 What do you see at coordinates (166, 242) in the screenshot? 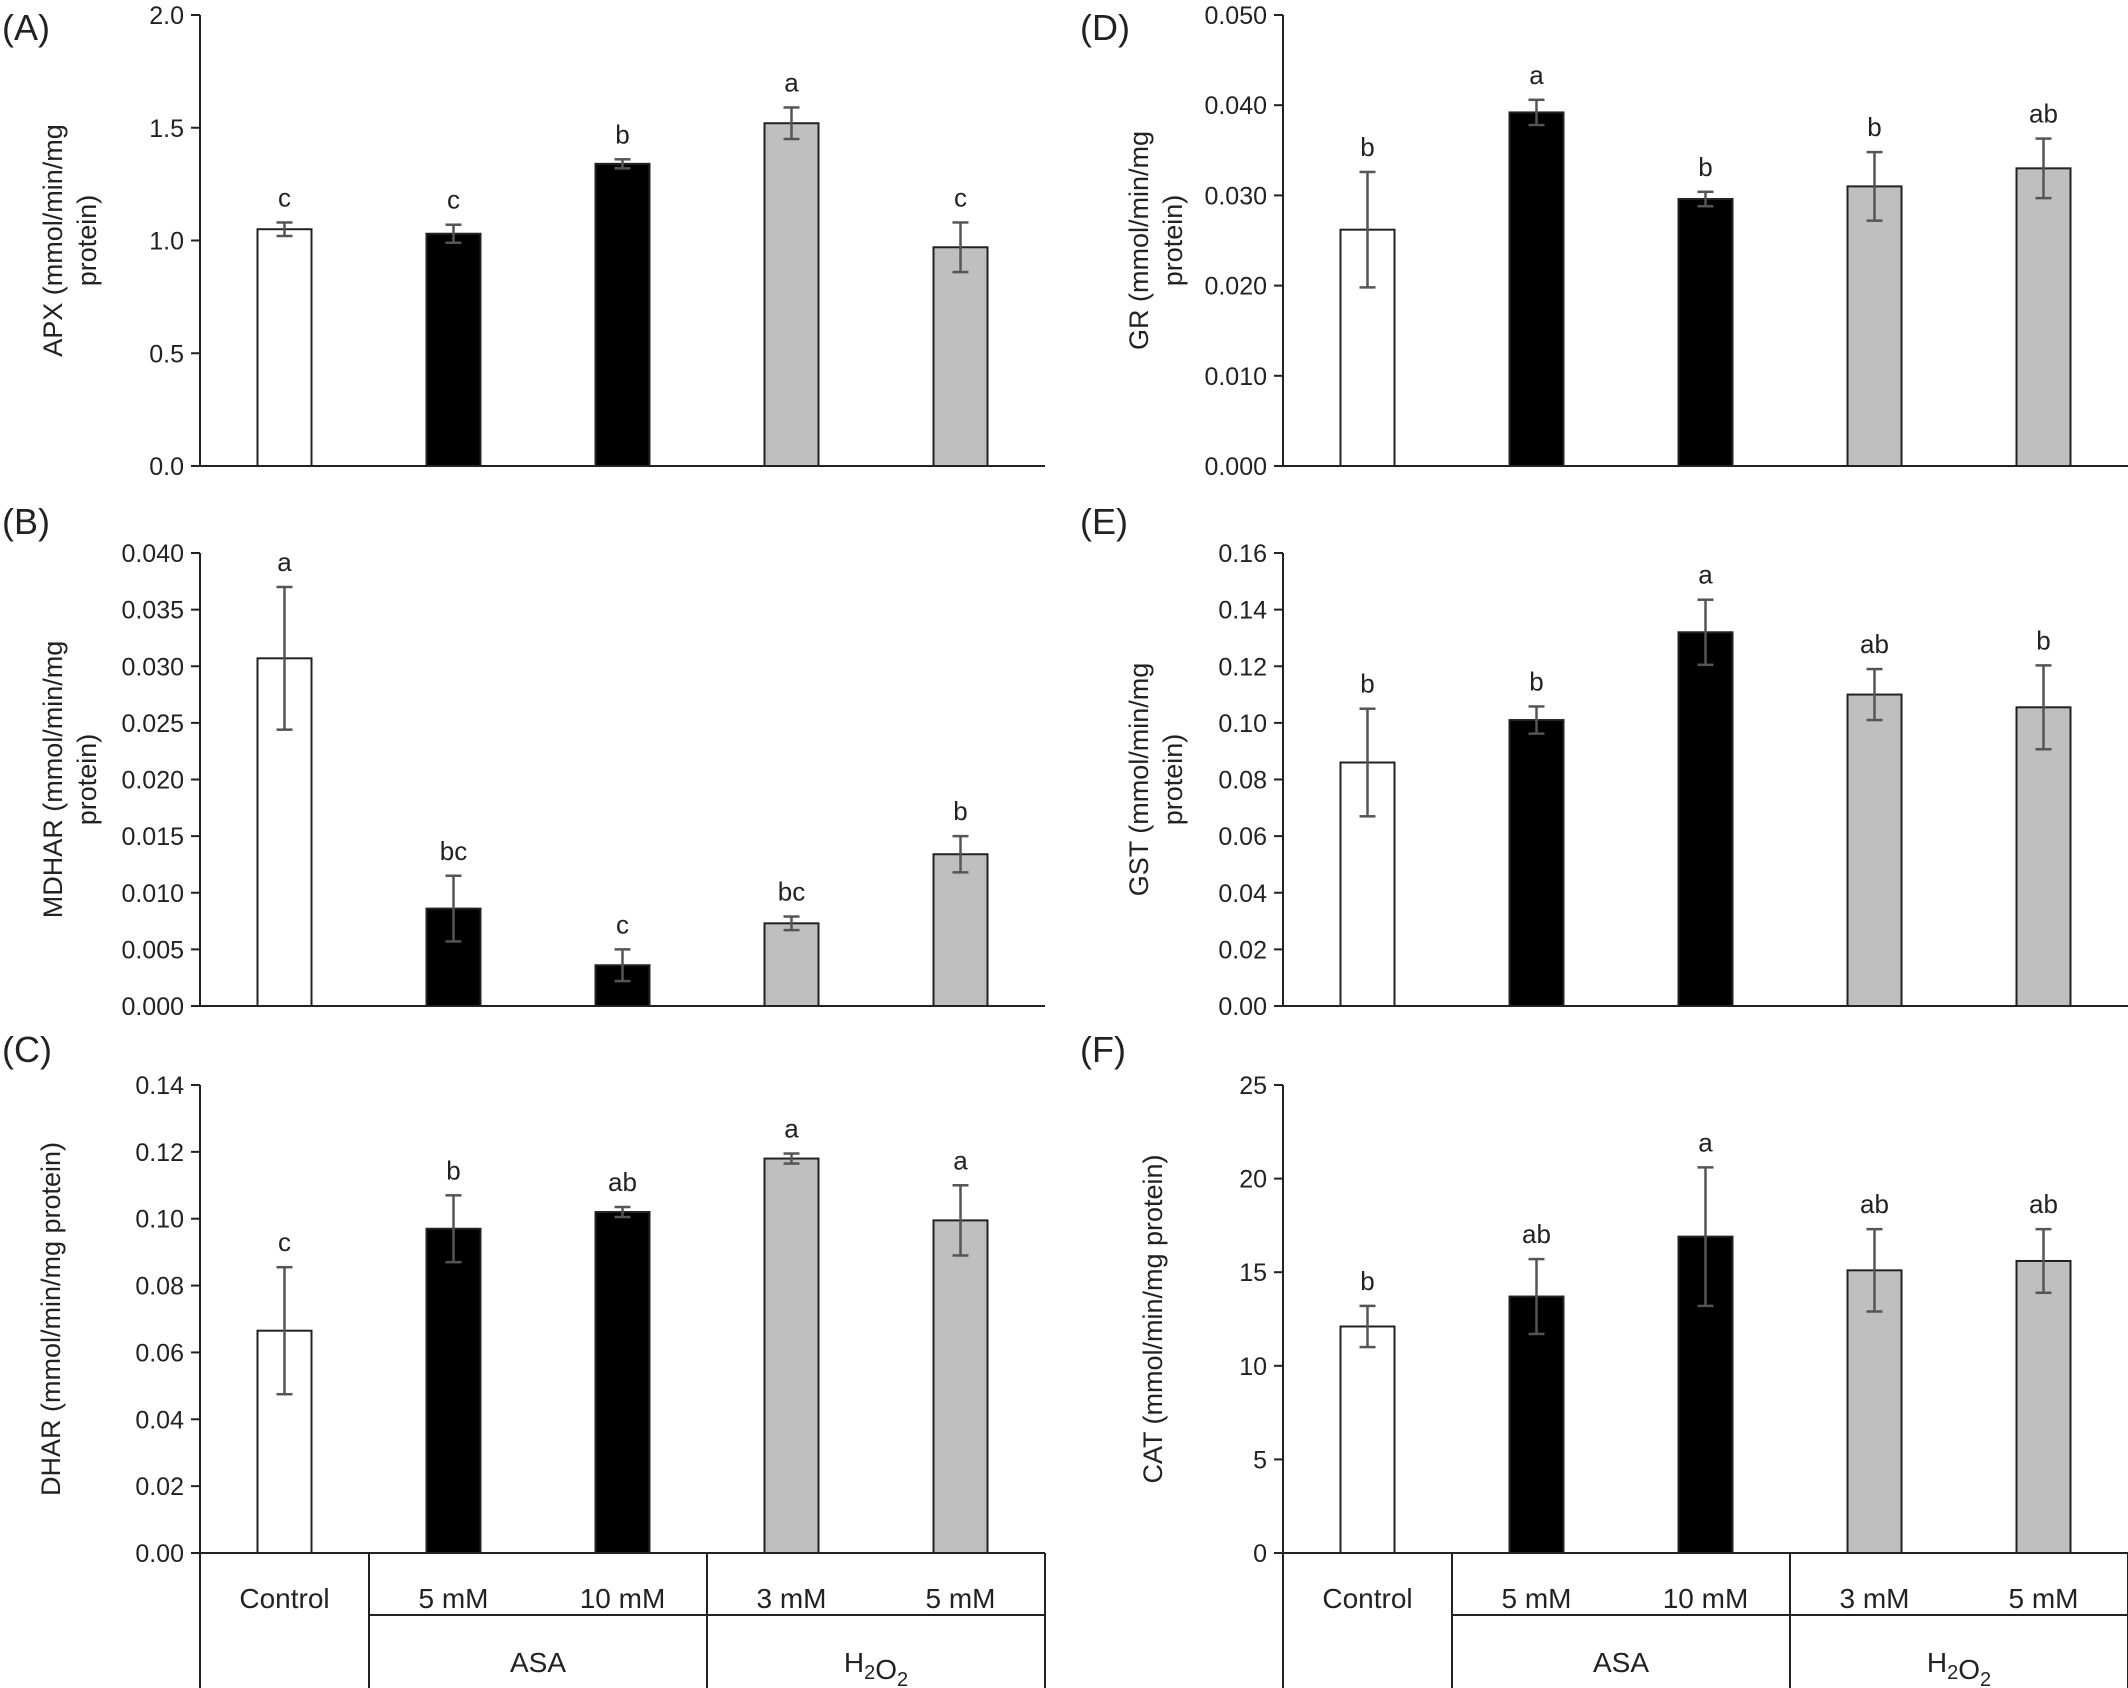
I see `y-tick-label: 1.0` at bounding box center [166, 242].